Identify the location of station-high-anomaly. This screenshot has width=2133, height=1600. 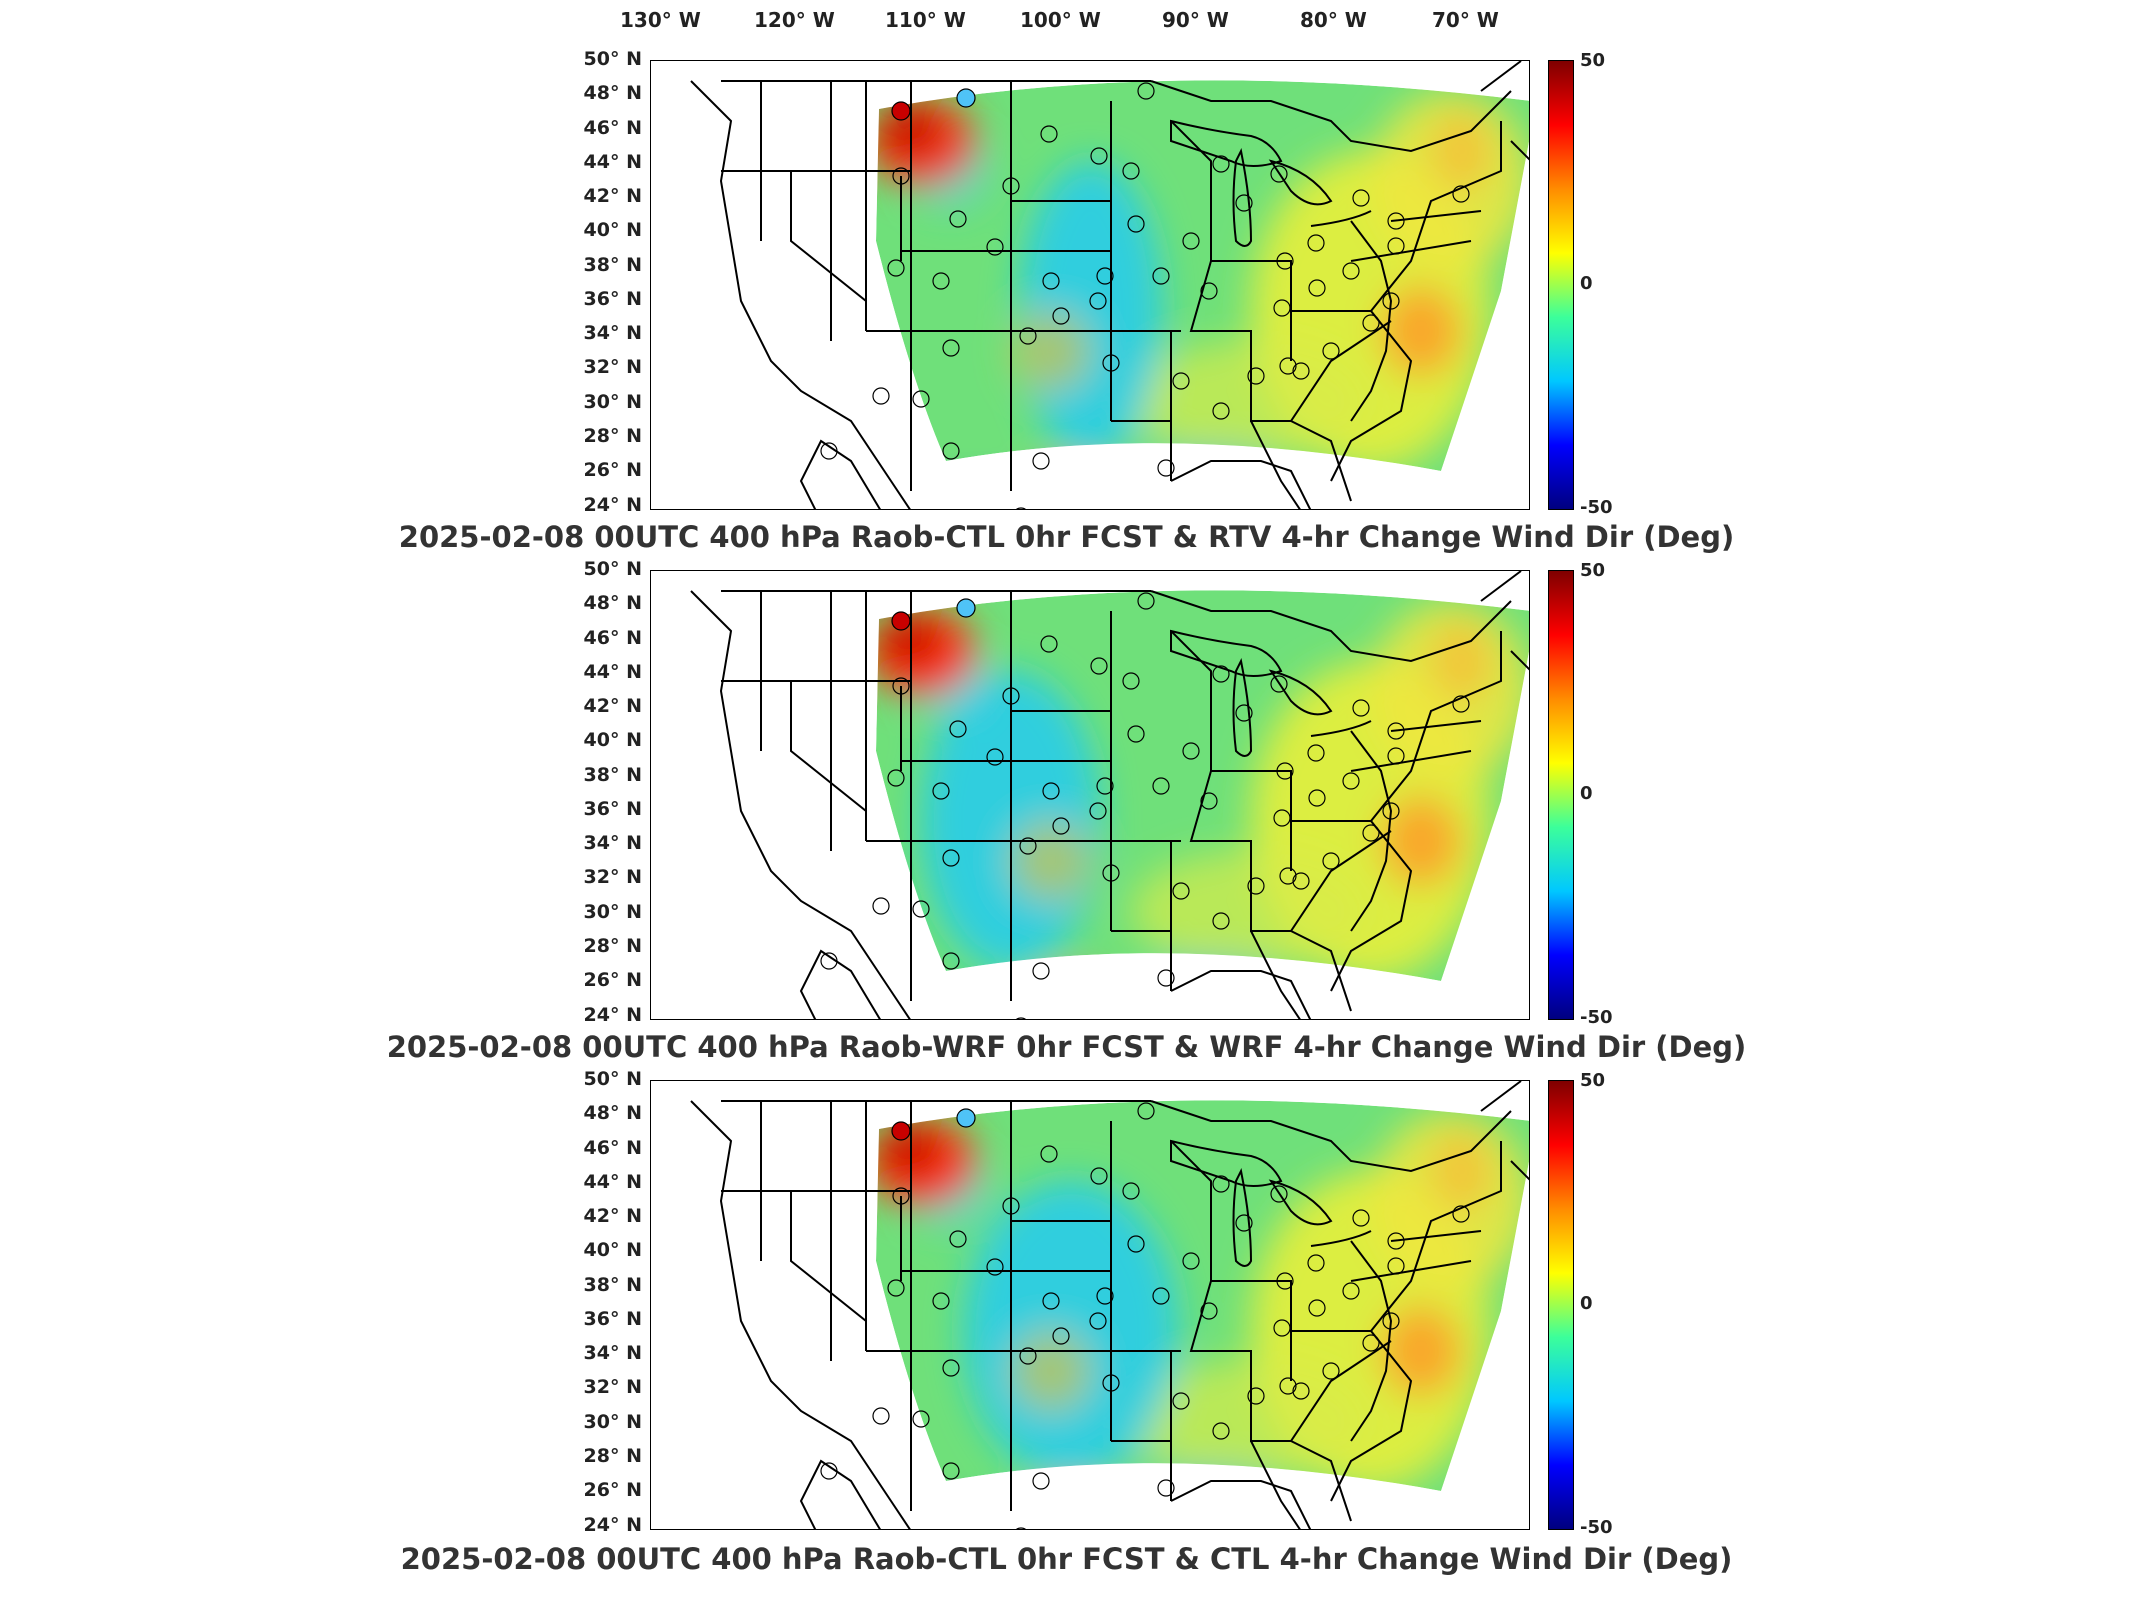
(901, 621).